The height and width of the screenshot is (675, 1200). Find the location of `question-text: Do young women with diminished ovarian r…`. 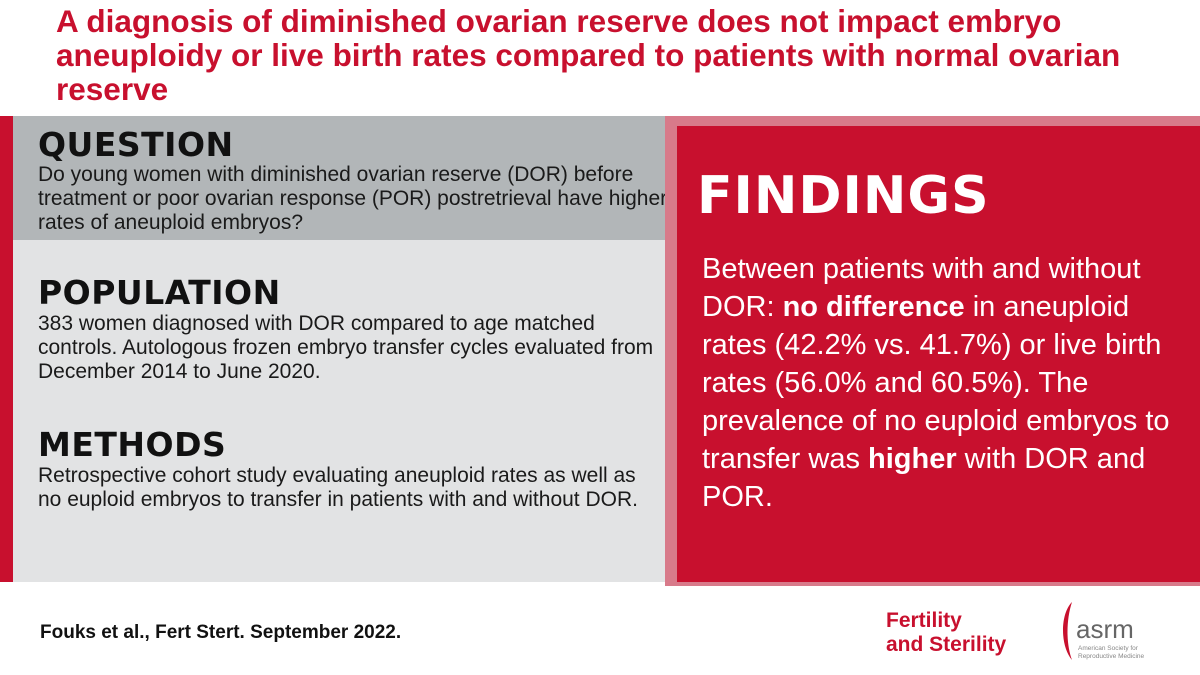

question-text: Do young women with diminished ovarian r… is located at coordinates (353, 198).